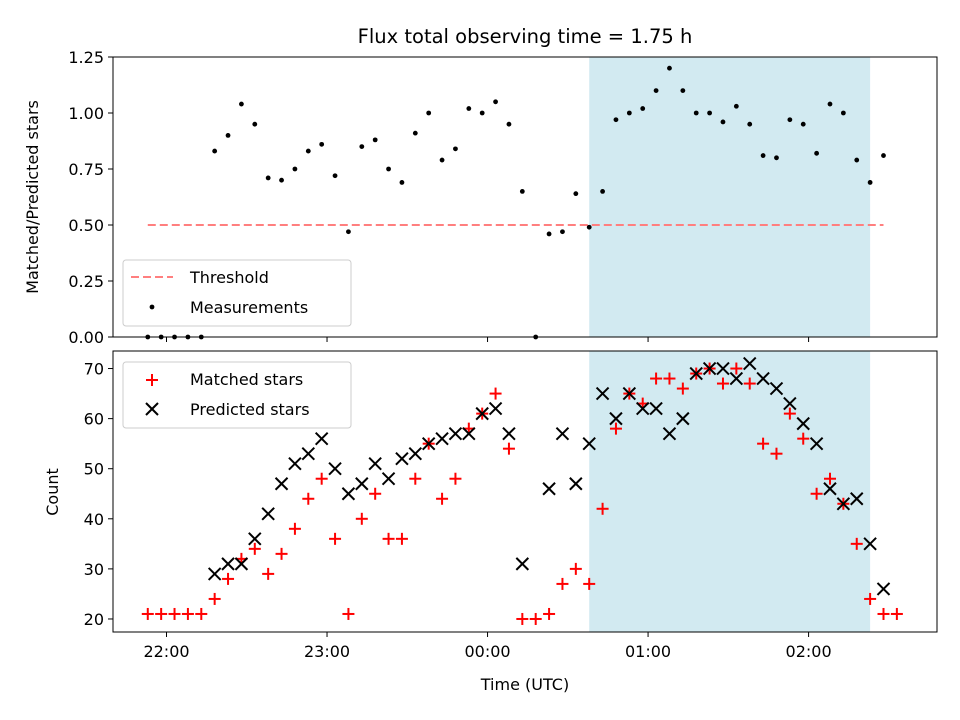 Image resolution: width=960 pixels, height=720 pixels. I want to click on top-shaded-interval, so click(730, 197).